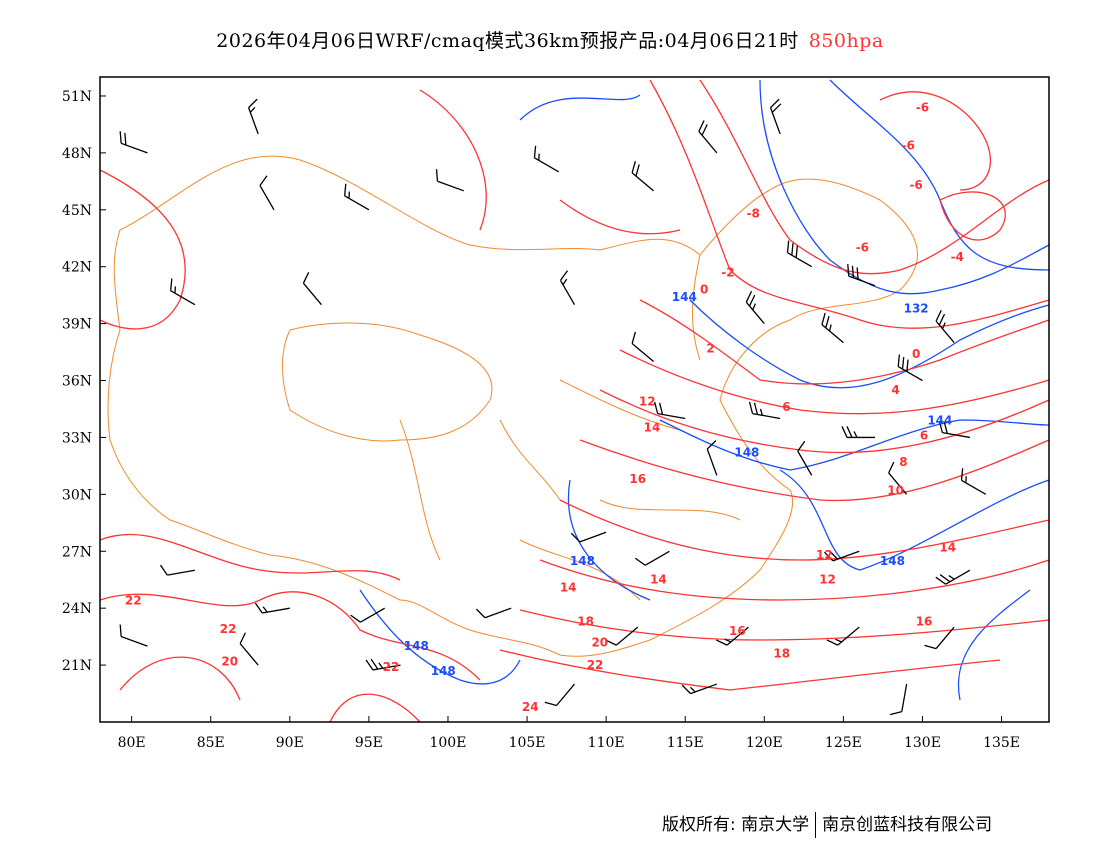  Describe the element at coordinates (369, 743) in the screenshot. I see `lon-tick-label: 95E` at that location.